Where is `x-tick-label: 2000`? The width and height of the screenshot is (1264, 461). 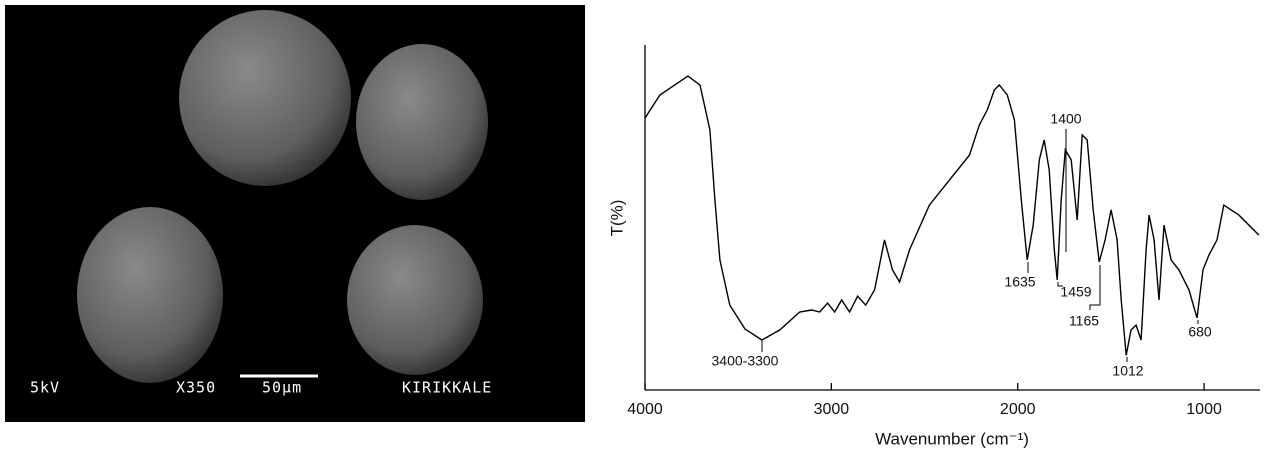
x-tick-label: 2000 is located at coordinates (1018, 409).